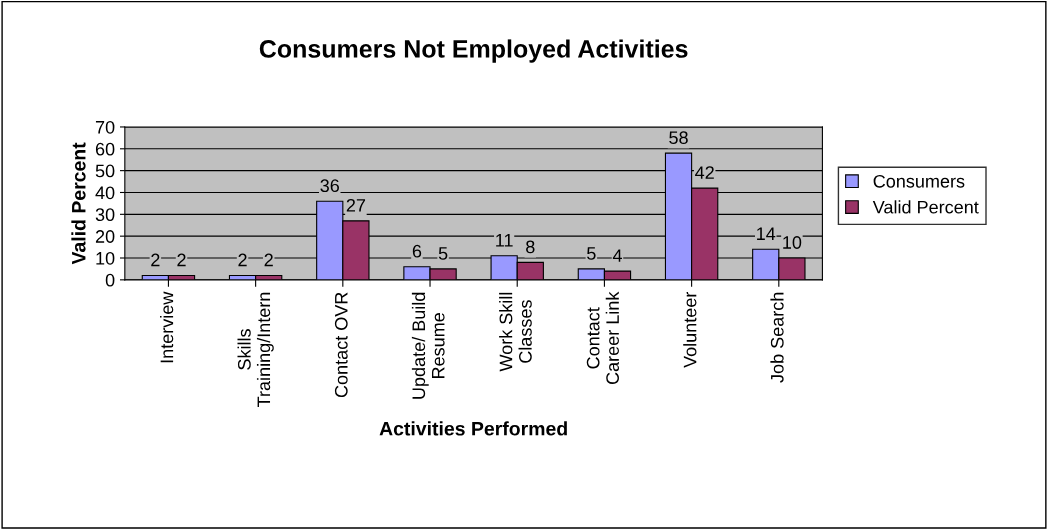 The width and height of the screenshot is (1049, 529). I want to click on x-tick-label: Contact OVR, so click(341, 345).